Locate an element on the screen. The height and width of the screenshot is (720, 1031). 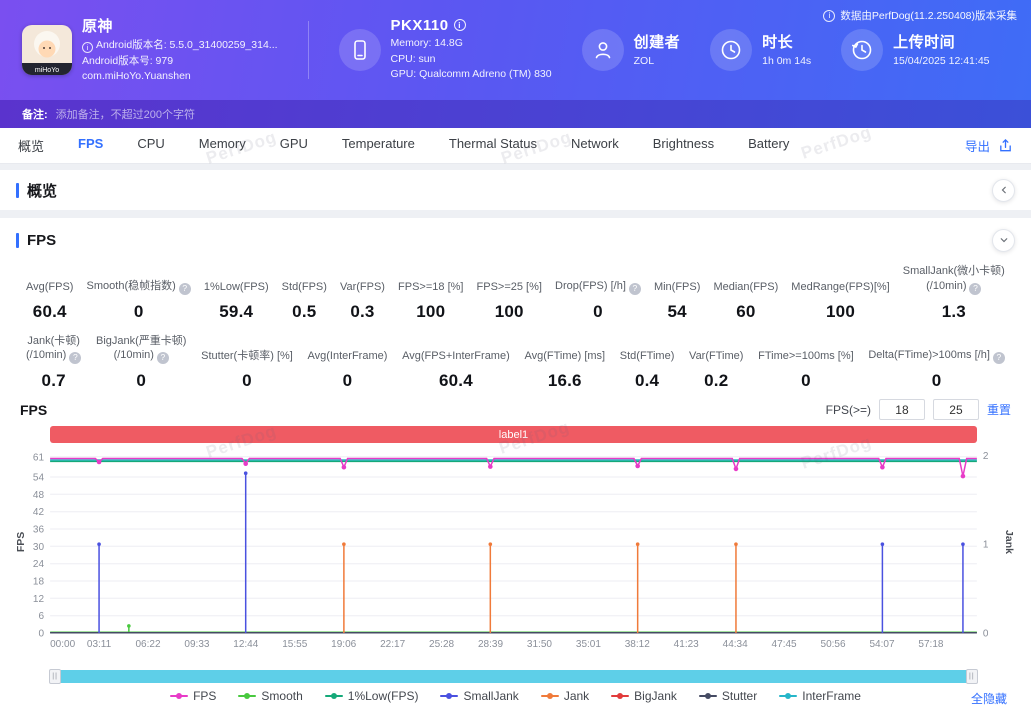
tab-概览: 概览 is located at coordinates (31, 146).